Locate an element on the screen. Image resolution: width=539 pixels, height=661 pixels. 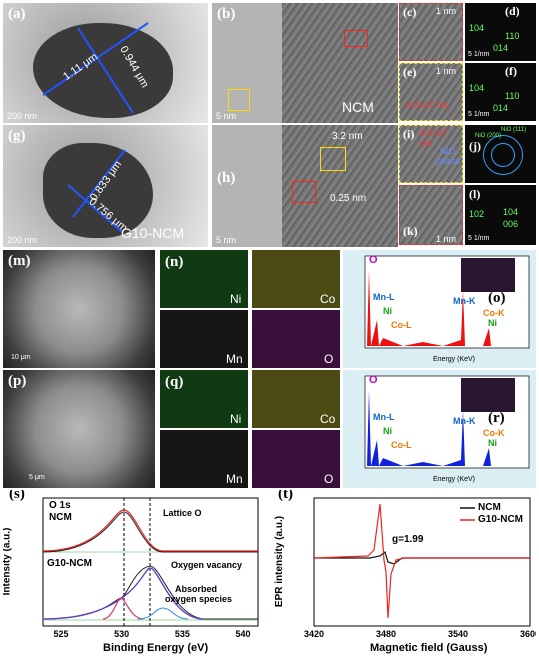
spot-label: 110 is located at coordinates (512, 96).